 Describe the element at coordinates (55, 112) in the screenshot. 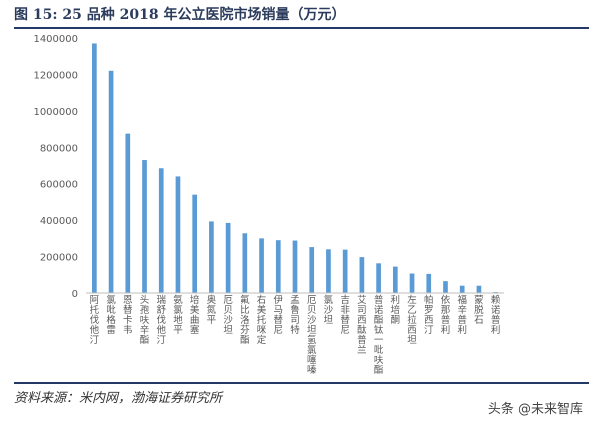

I see `y-tick-label: 1000000` at that location.